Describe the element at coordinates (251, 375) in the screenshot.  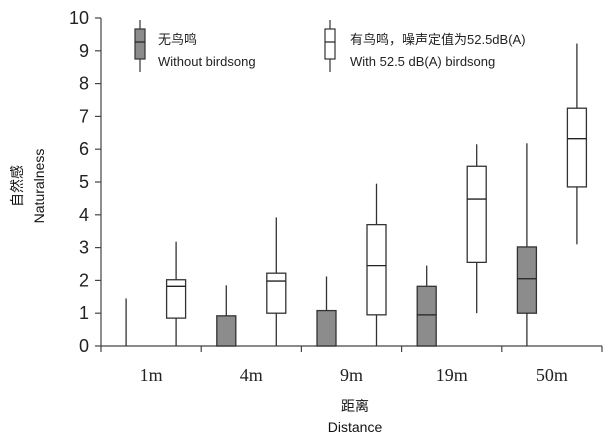
I see `x-tick-label: 4m` at that location.